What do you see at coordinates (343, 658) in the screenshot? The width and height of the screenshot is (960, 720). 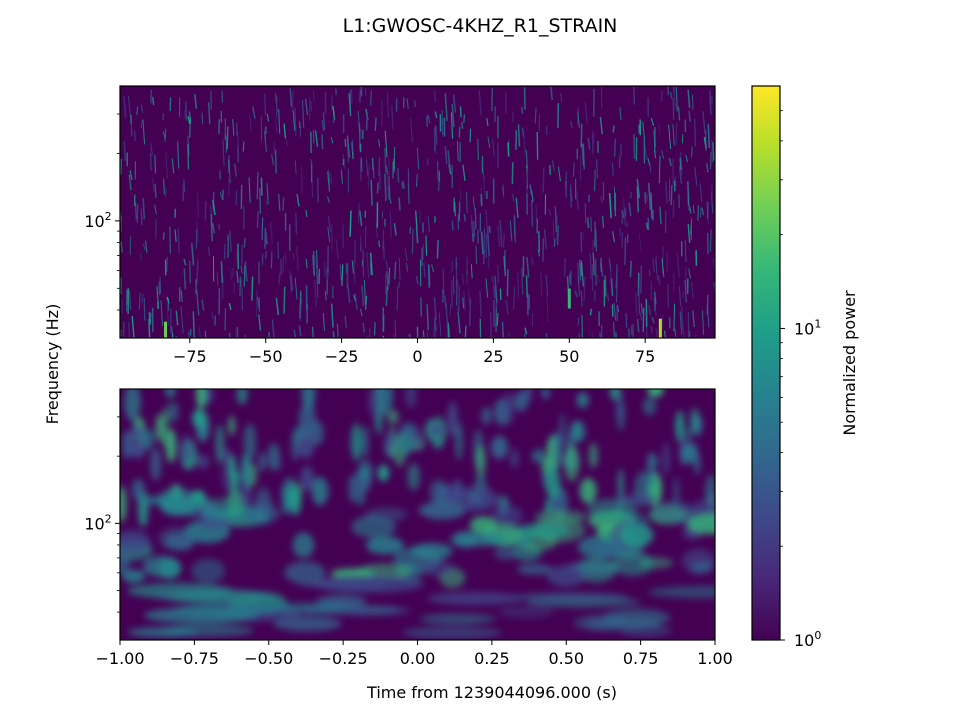 I see `x-tick-label: −0.25` at bounding box center [343, 658].